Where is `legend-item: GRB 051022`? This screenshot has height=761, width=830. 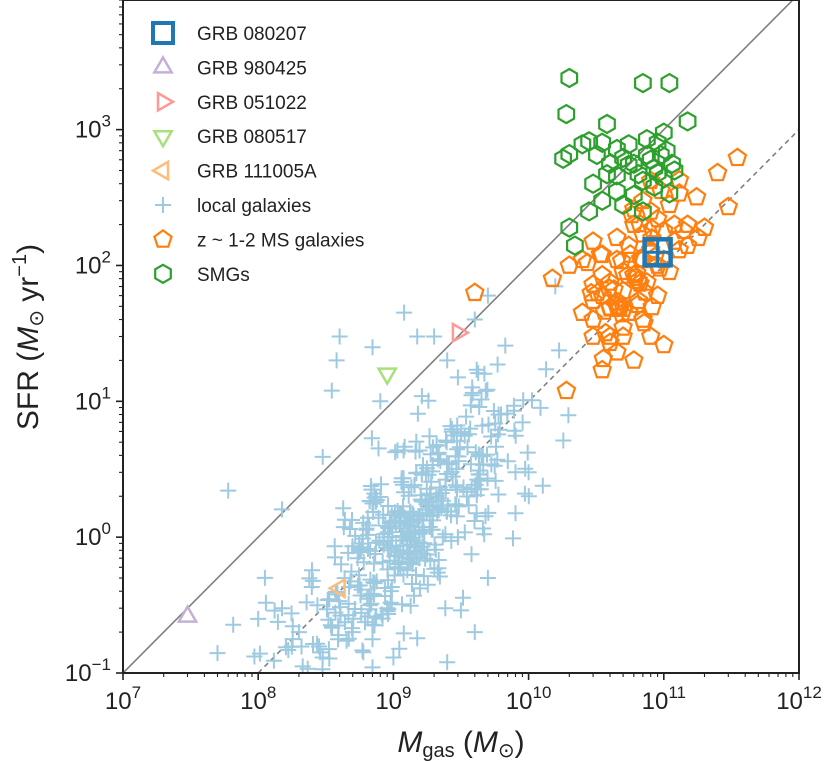 legend-item: GRB 051022 is located at coordinates (231, 102).